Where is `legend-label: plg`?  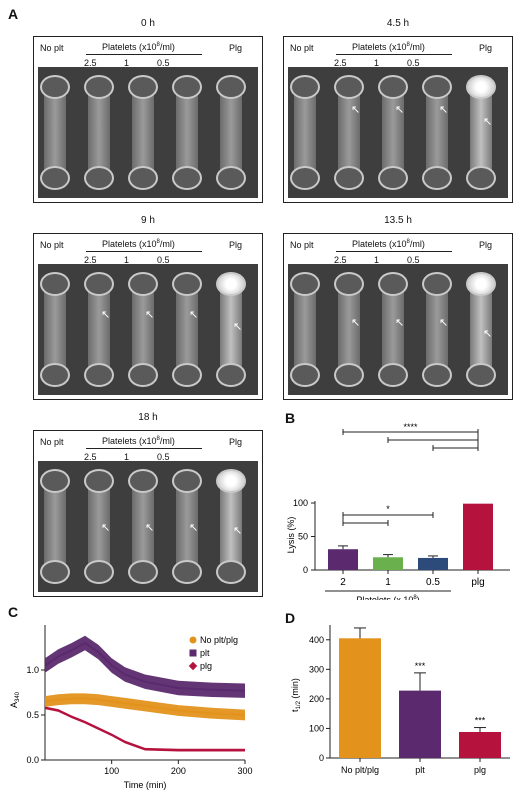 legend-label: plg is located at coordinates (206, 666).